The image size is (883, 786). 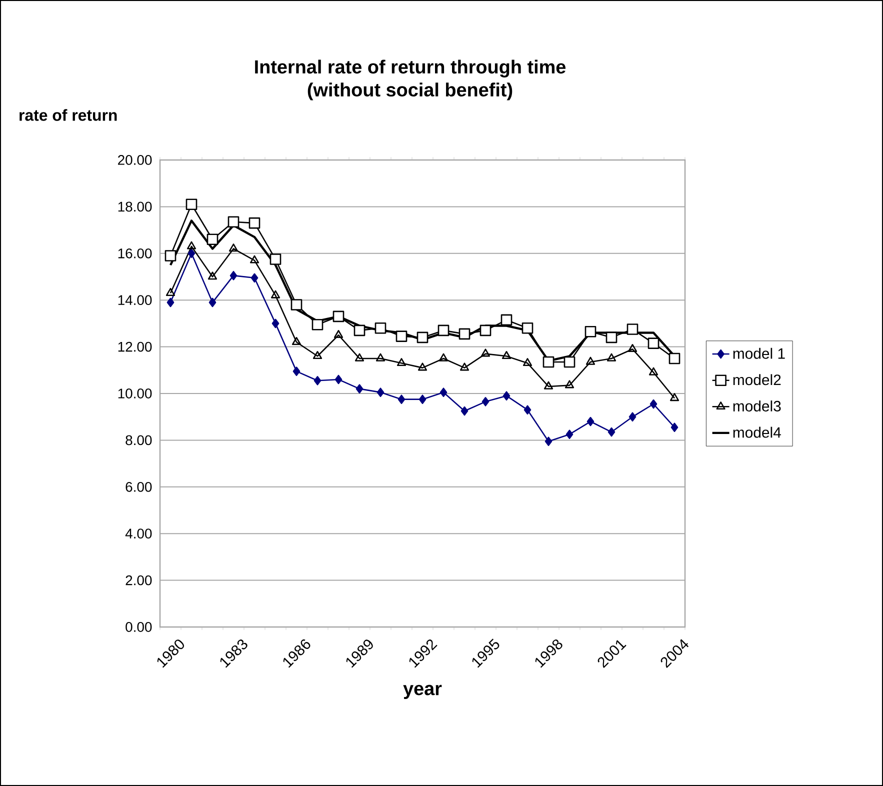 What do you see at coordinates (757, 432) in the screenshot?
I see `legend-label: model4` at bounding box center [757, 432].